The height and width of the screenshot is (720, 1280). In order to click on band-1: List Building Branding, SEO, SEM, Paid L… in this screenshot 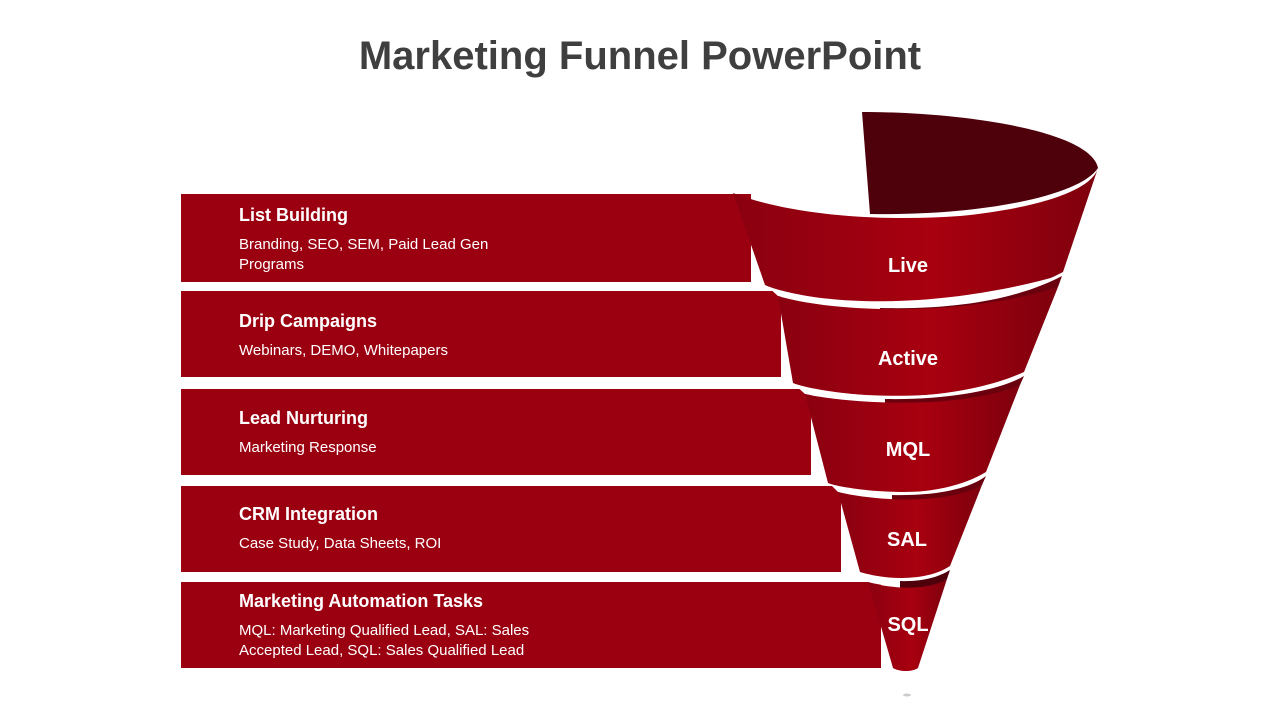, I will do `click(404, 239)`.